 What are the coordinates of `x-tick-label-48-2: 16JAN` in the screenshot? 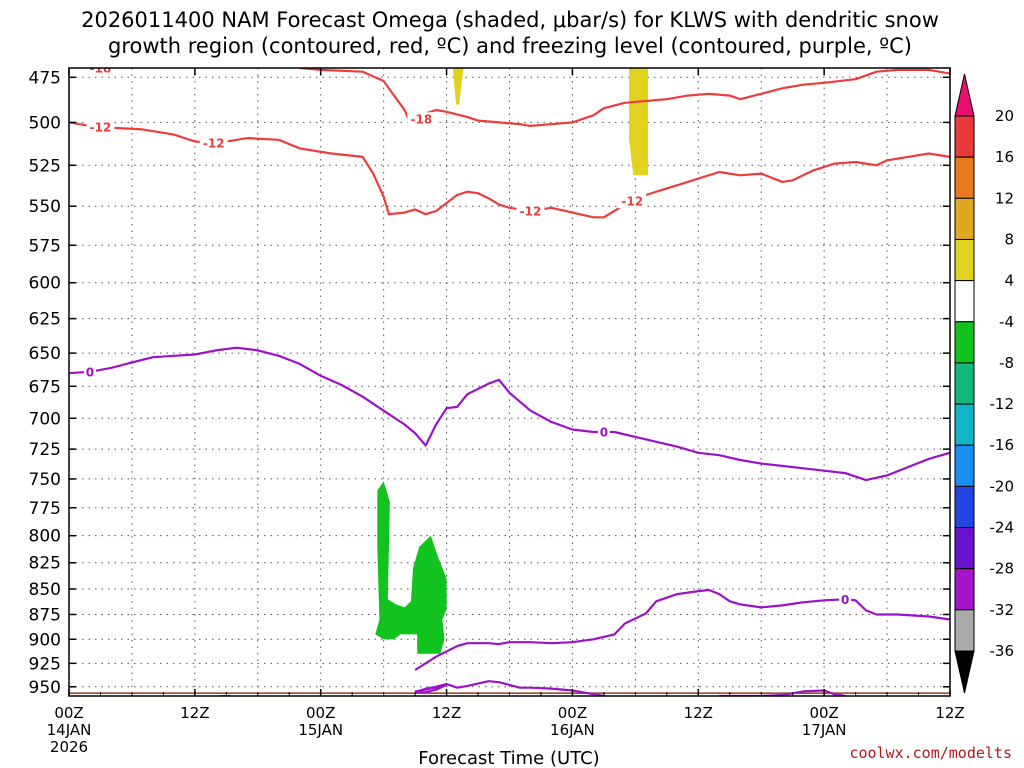 It's located at (572, 730).